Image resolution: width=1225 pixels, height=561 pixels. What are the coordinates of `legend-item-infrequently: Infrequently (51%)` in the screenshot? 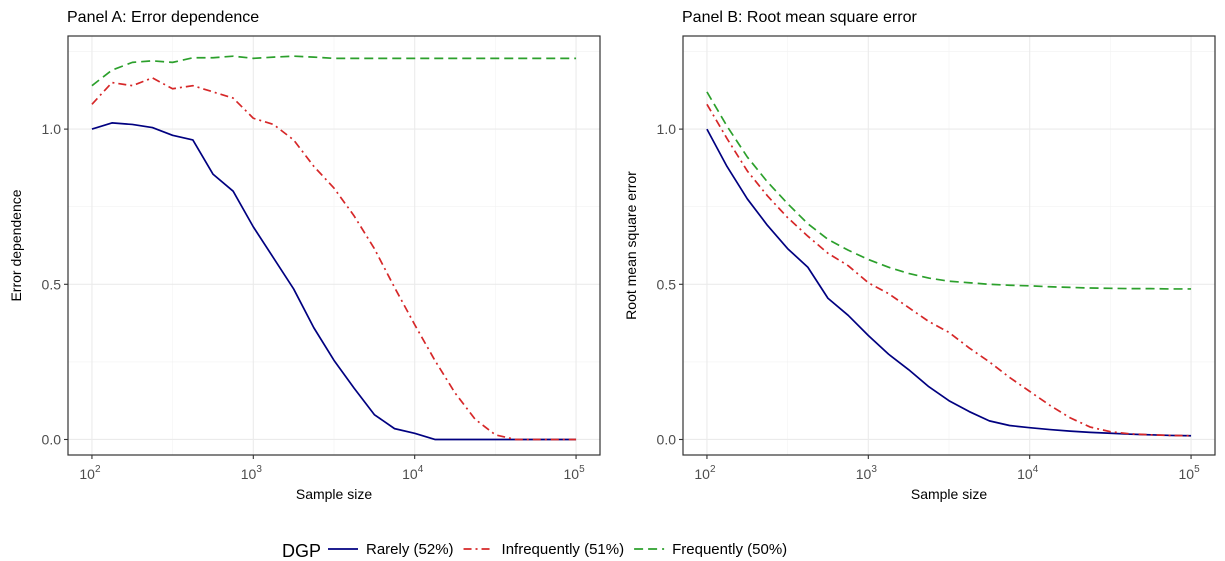 It's located at (544, 549).